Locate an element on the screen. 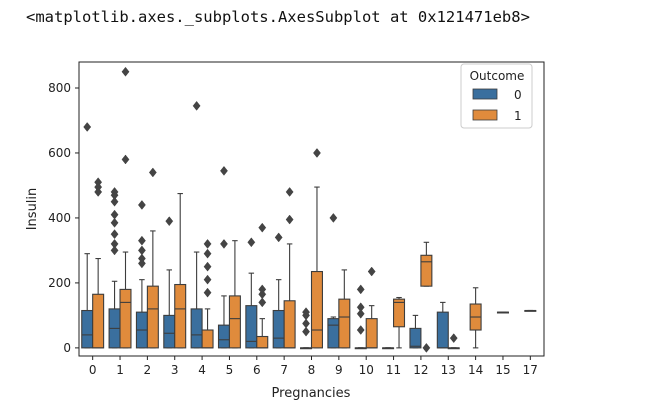 This screenshot has height=420, width=662. y-tick-label: 400 is located at coordinates (59, 218).